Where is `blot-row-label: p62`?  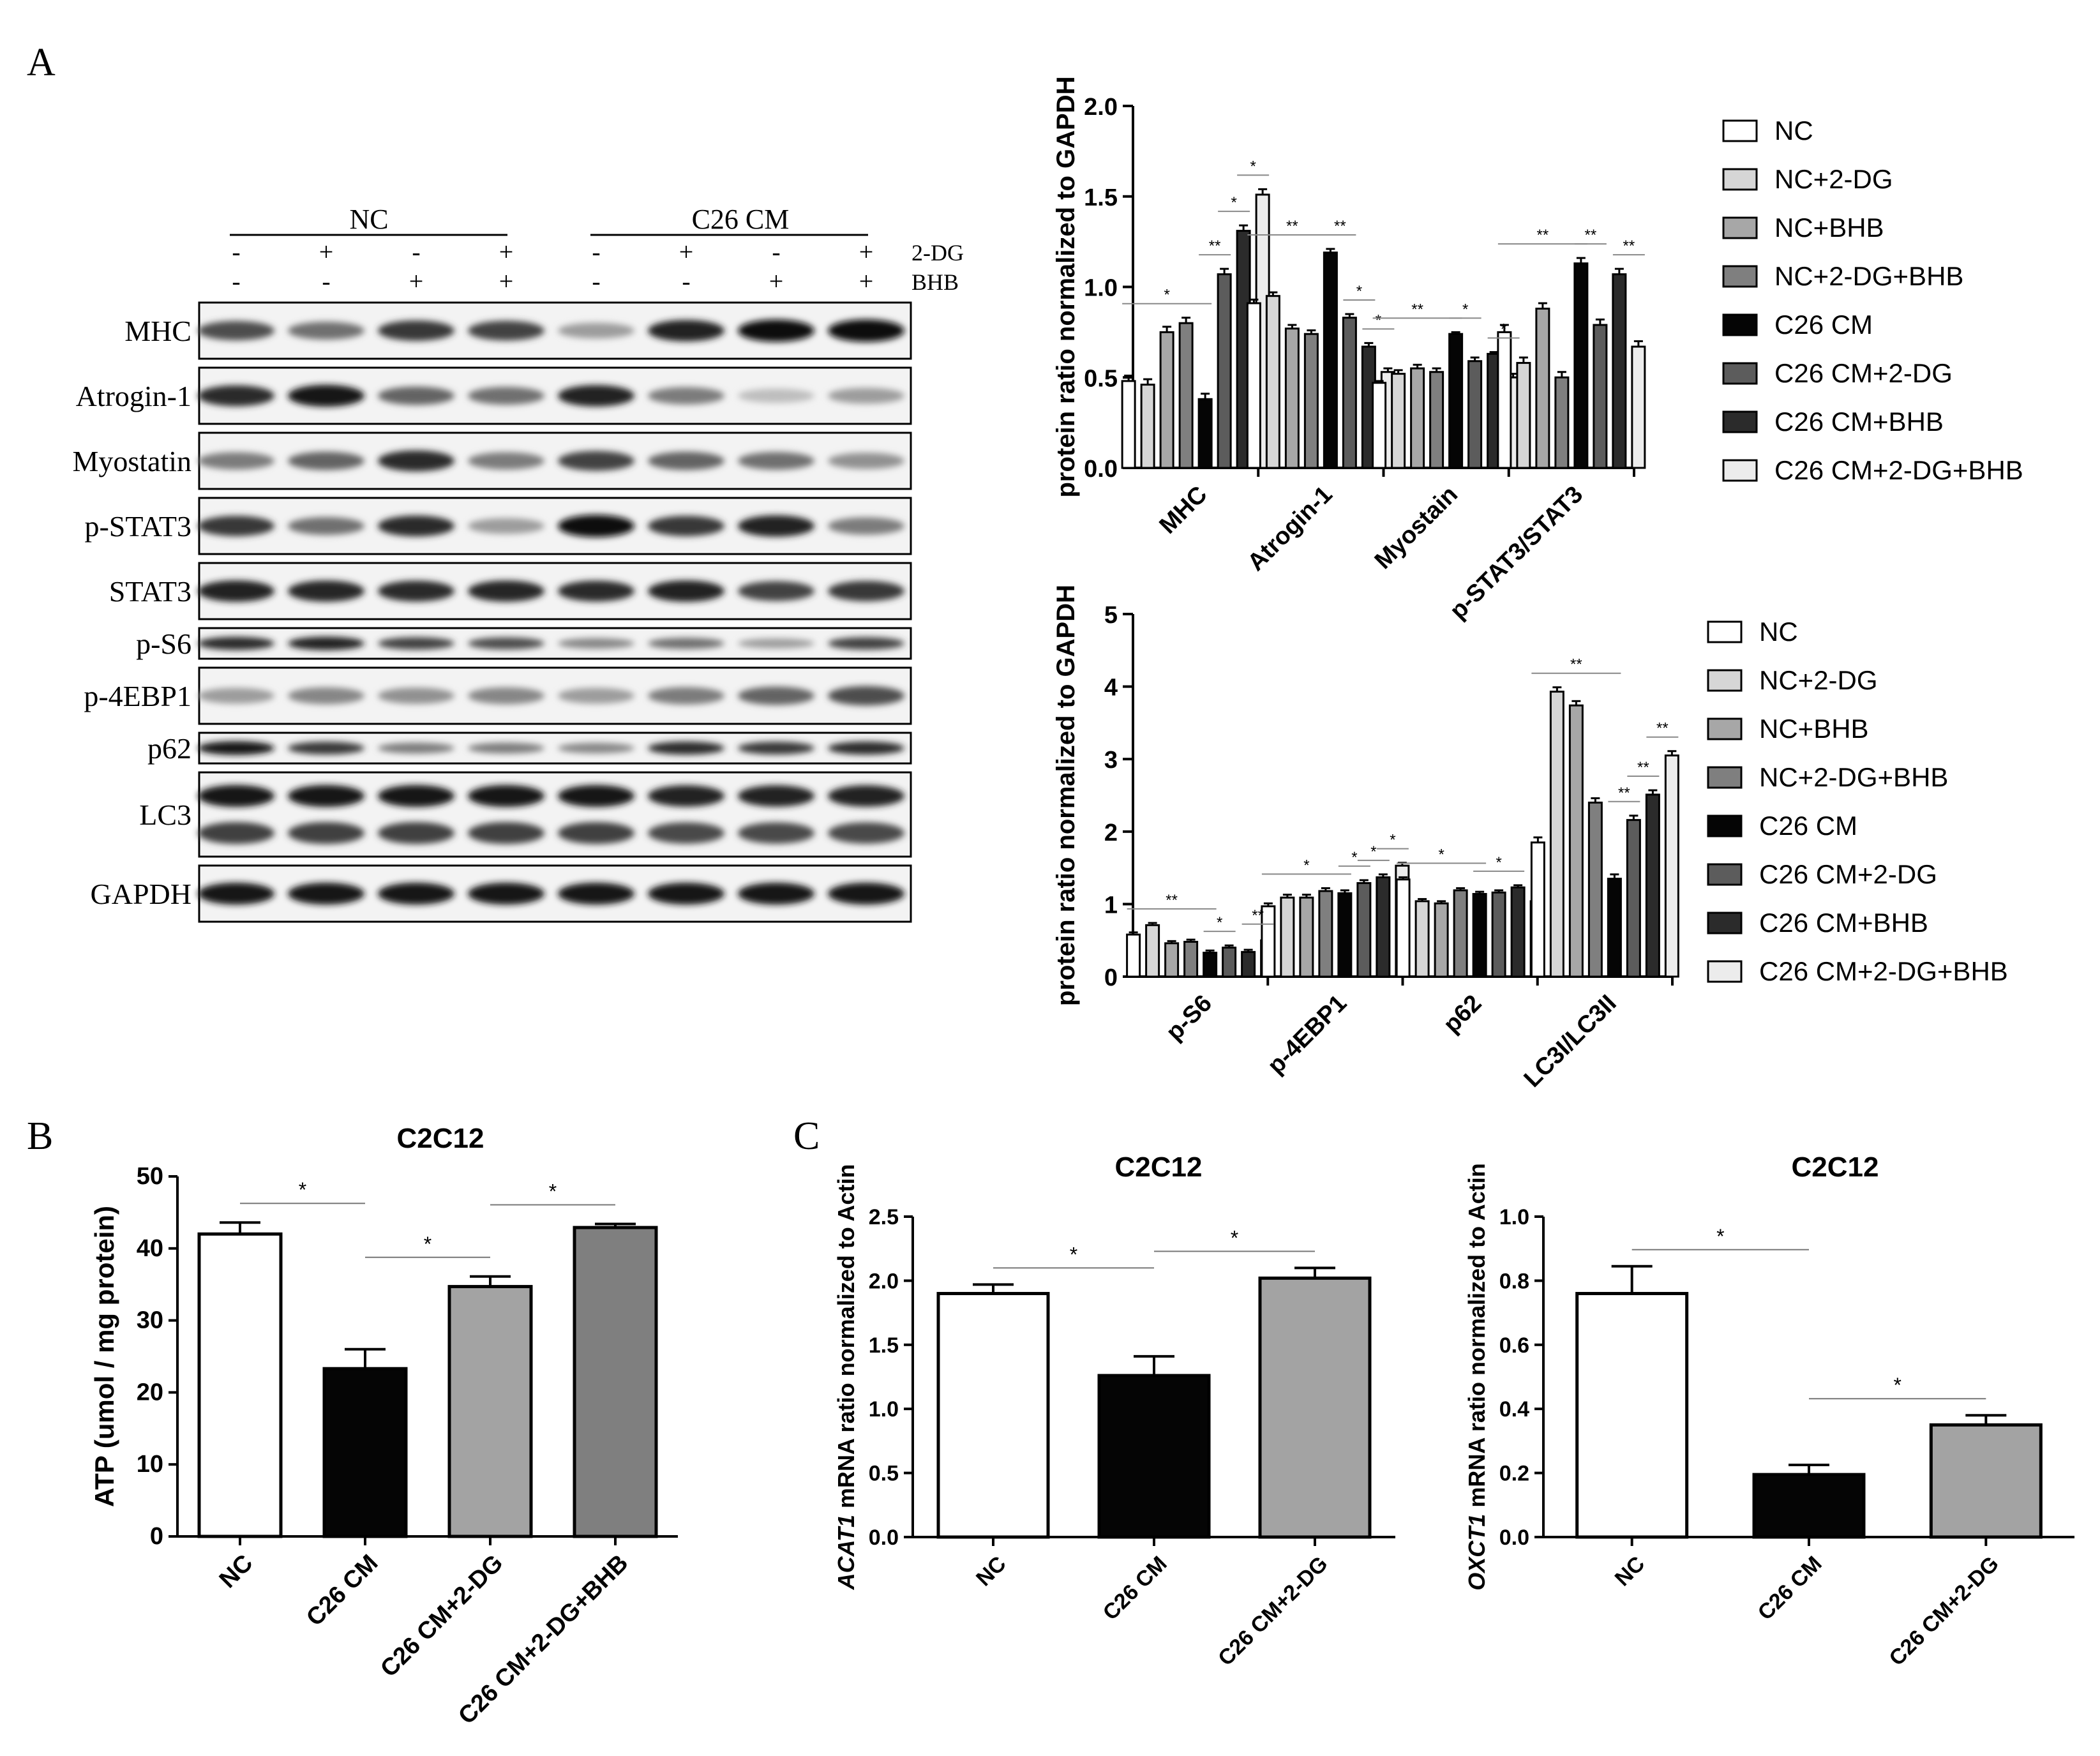
blot-row-label: p62 is located at coordinates (169, 748).